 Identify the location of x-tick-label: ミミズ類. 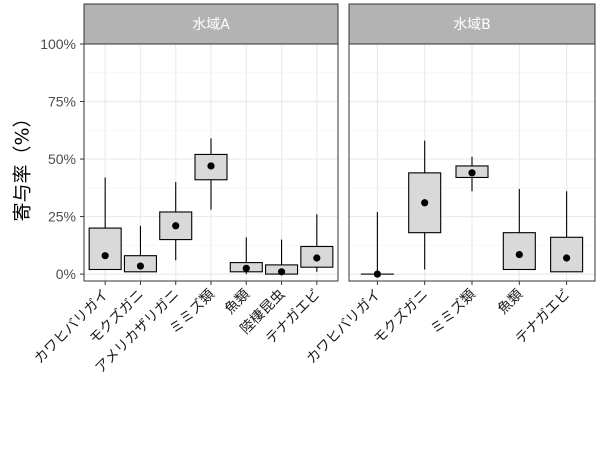
(453, 312).